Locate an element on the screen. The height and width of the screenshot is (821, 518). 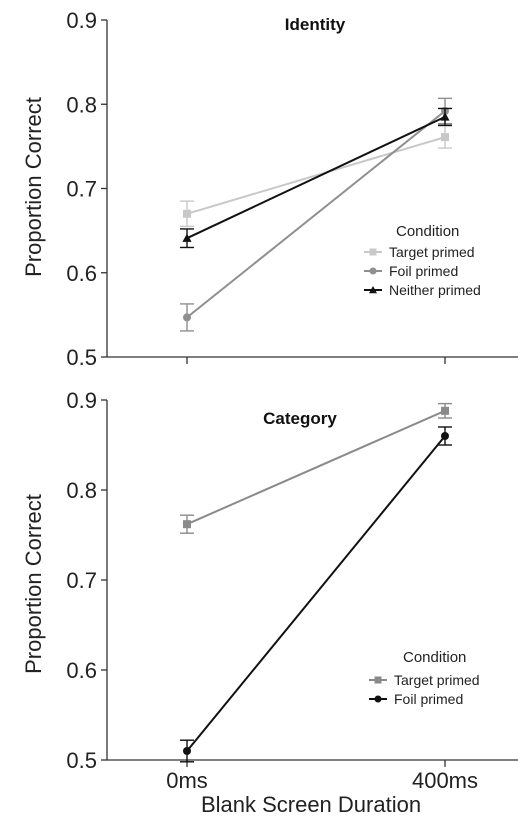
legend: Condition Target primed Foil primed is located at coordinates (424, 678).